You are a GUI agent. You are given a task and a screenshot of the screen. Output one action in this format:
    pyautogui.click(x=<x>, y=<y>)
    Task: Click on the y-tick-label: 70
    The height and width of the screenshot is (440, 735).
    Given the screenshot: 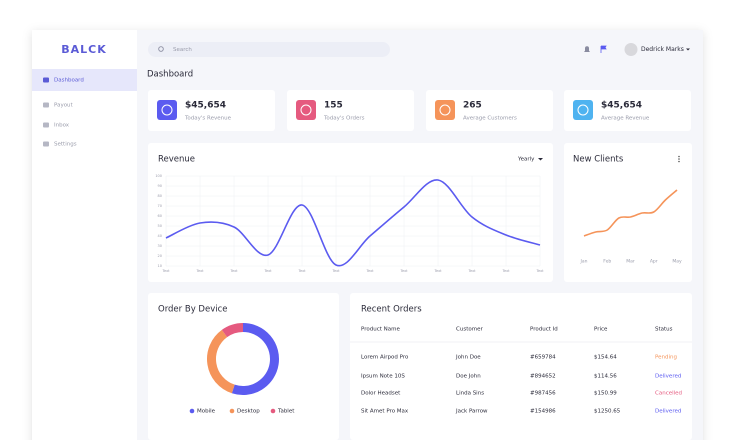 What is the action you would take?
    pyautogui.click(x=160, y=206)
    